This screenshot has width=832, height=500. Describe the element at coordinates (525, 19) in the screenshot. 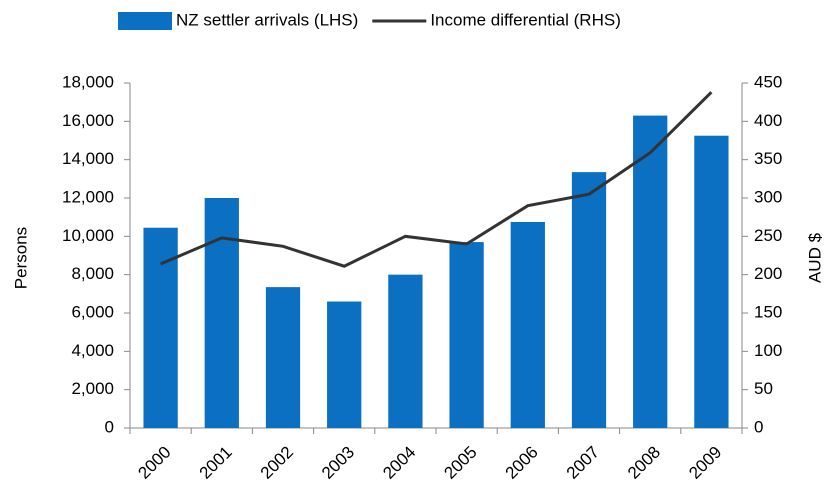

I see `legend-label: Income differential (RHS)` at that location.